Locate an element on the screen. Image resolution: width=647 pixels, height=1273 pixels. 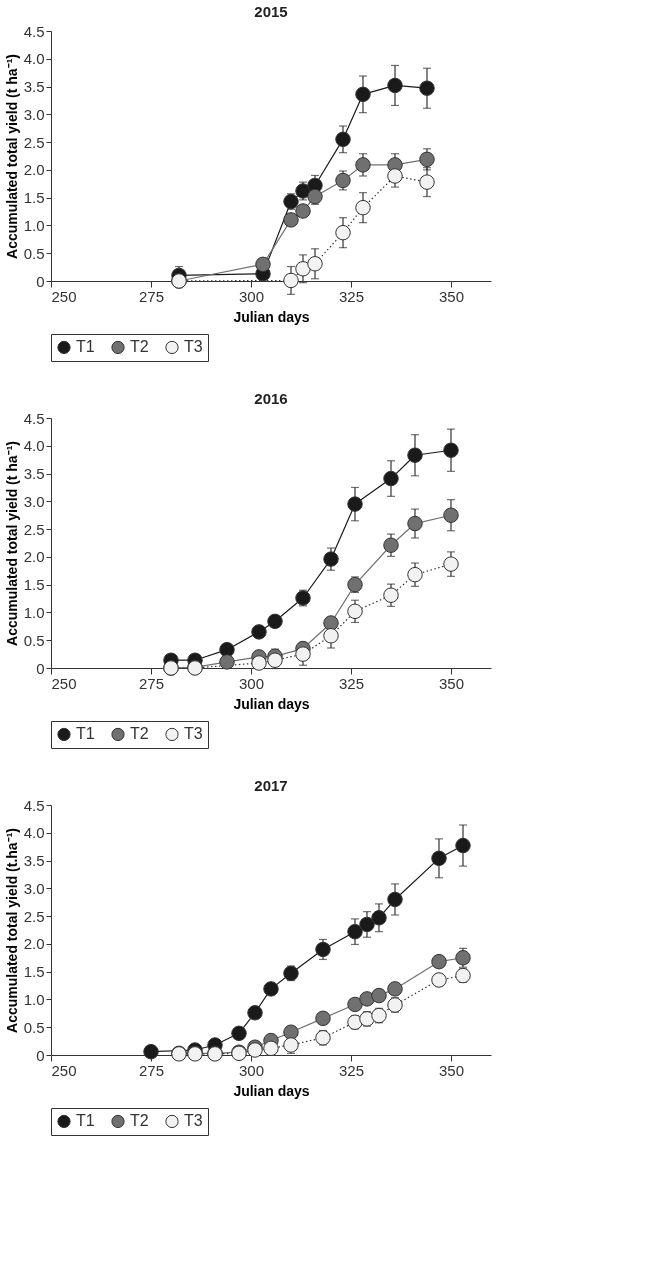
chart-title: 2017 is located at coordinates (271, 785).